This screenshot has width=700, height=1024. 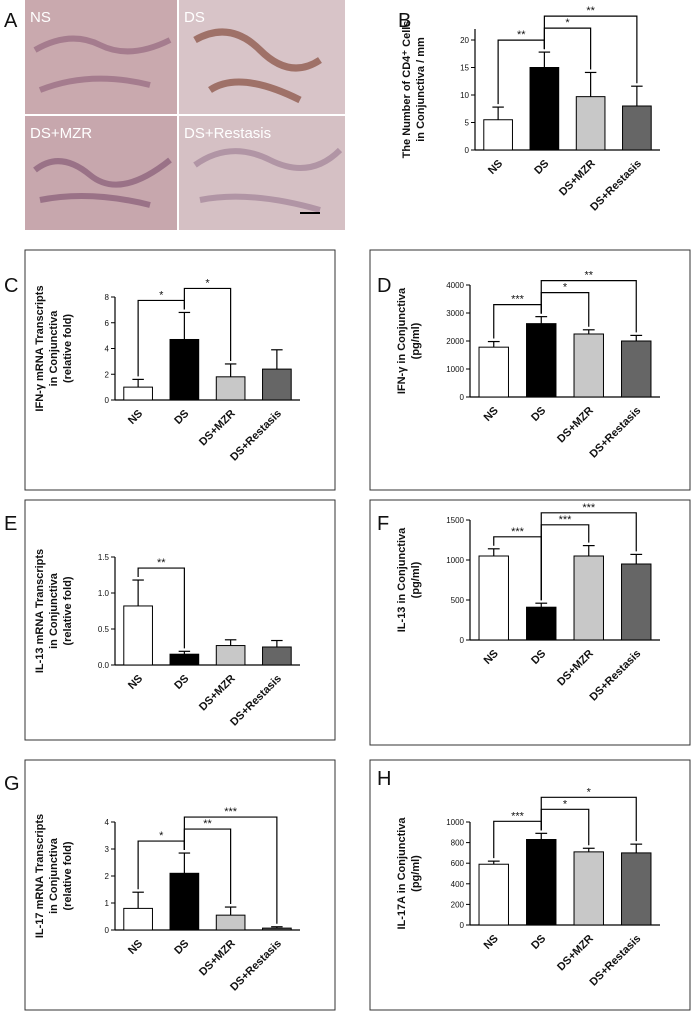 I want to click on y-tick-label: 20, so click(x=464, y=40).